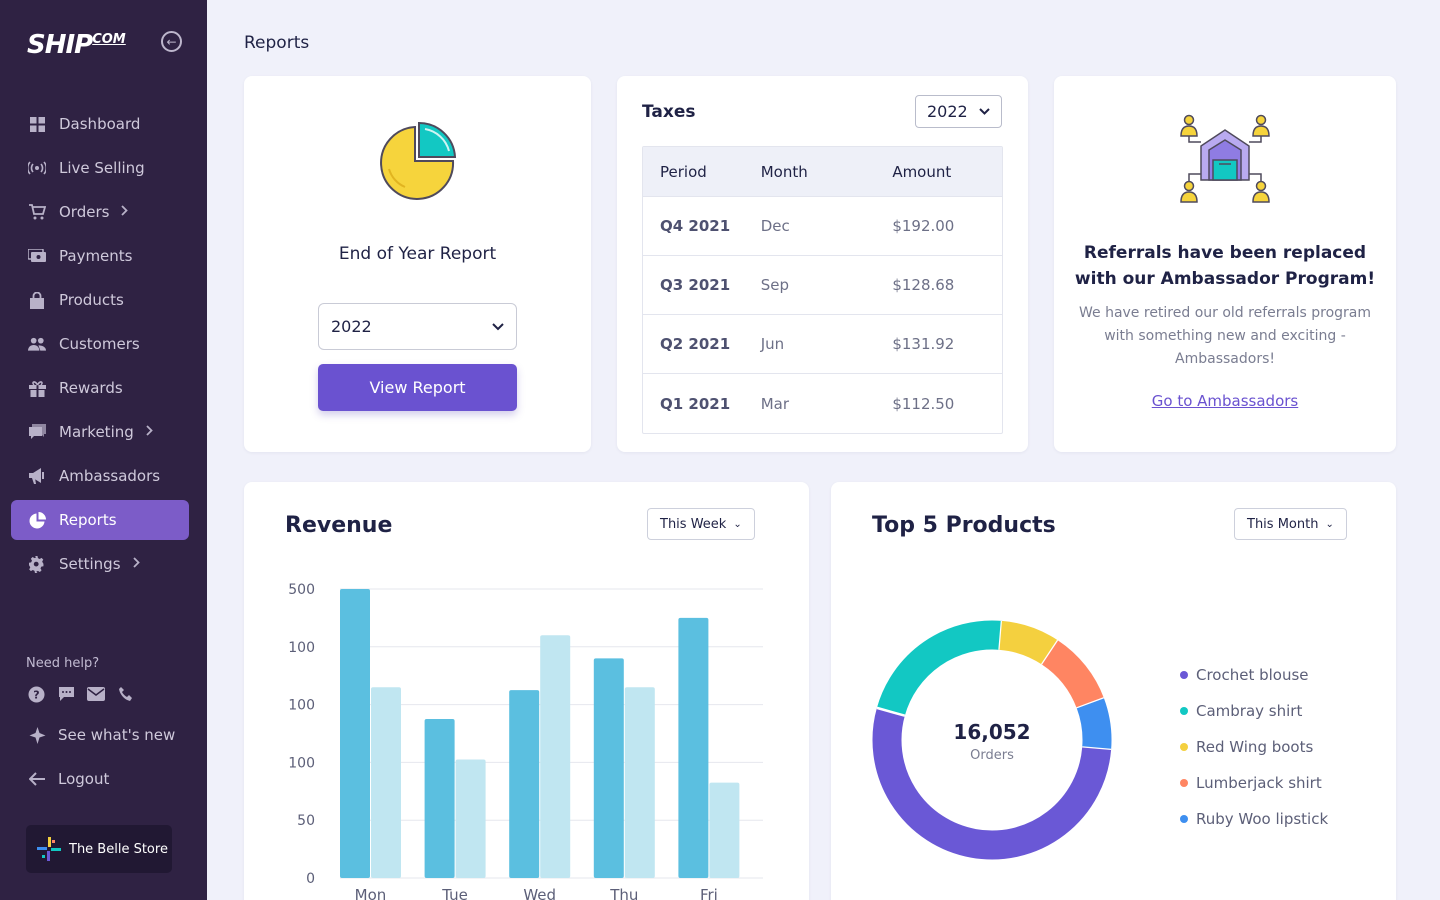 The image size is (1440, 900). I want to click on gift-icon, so click(37, 388).